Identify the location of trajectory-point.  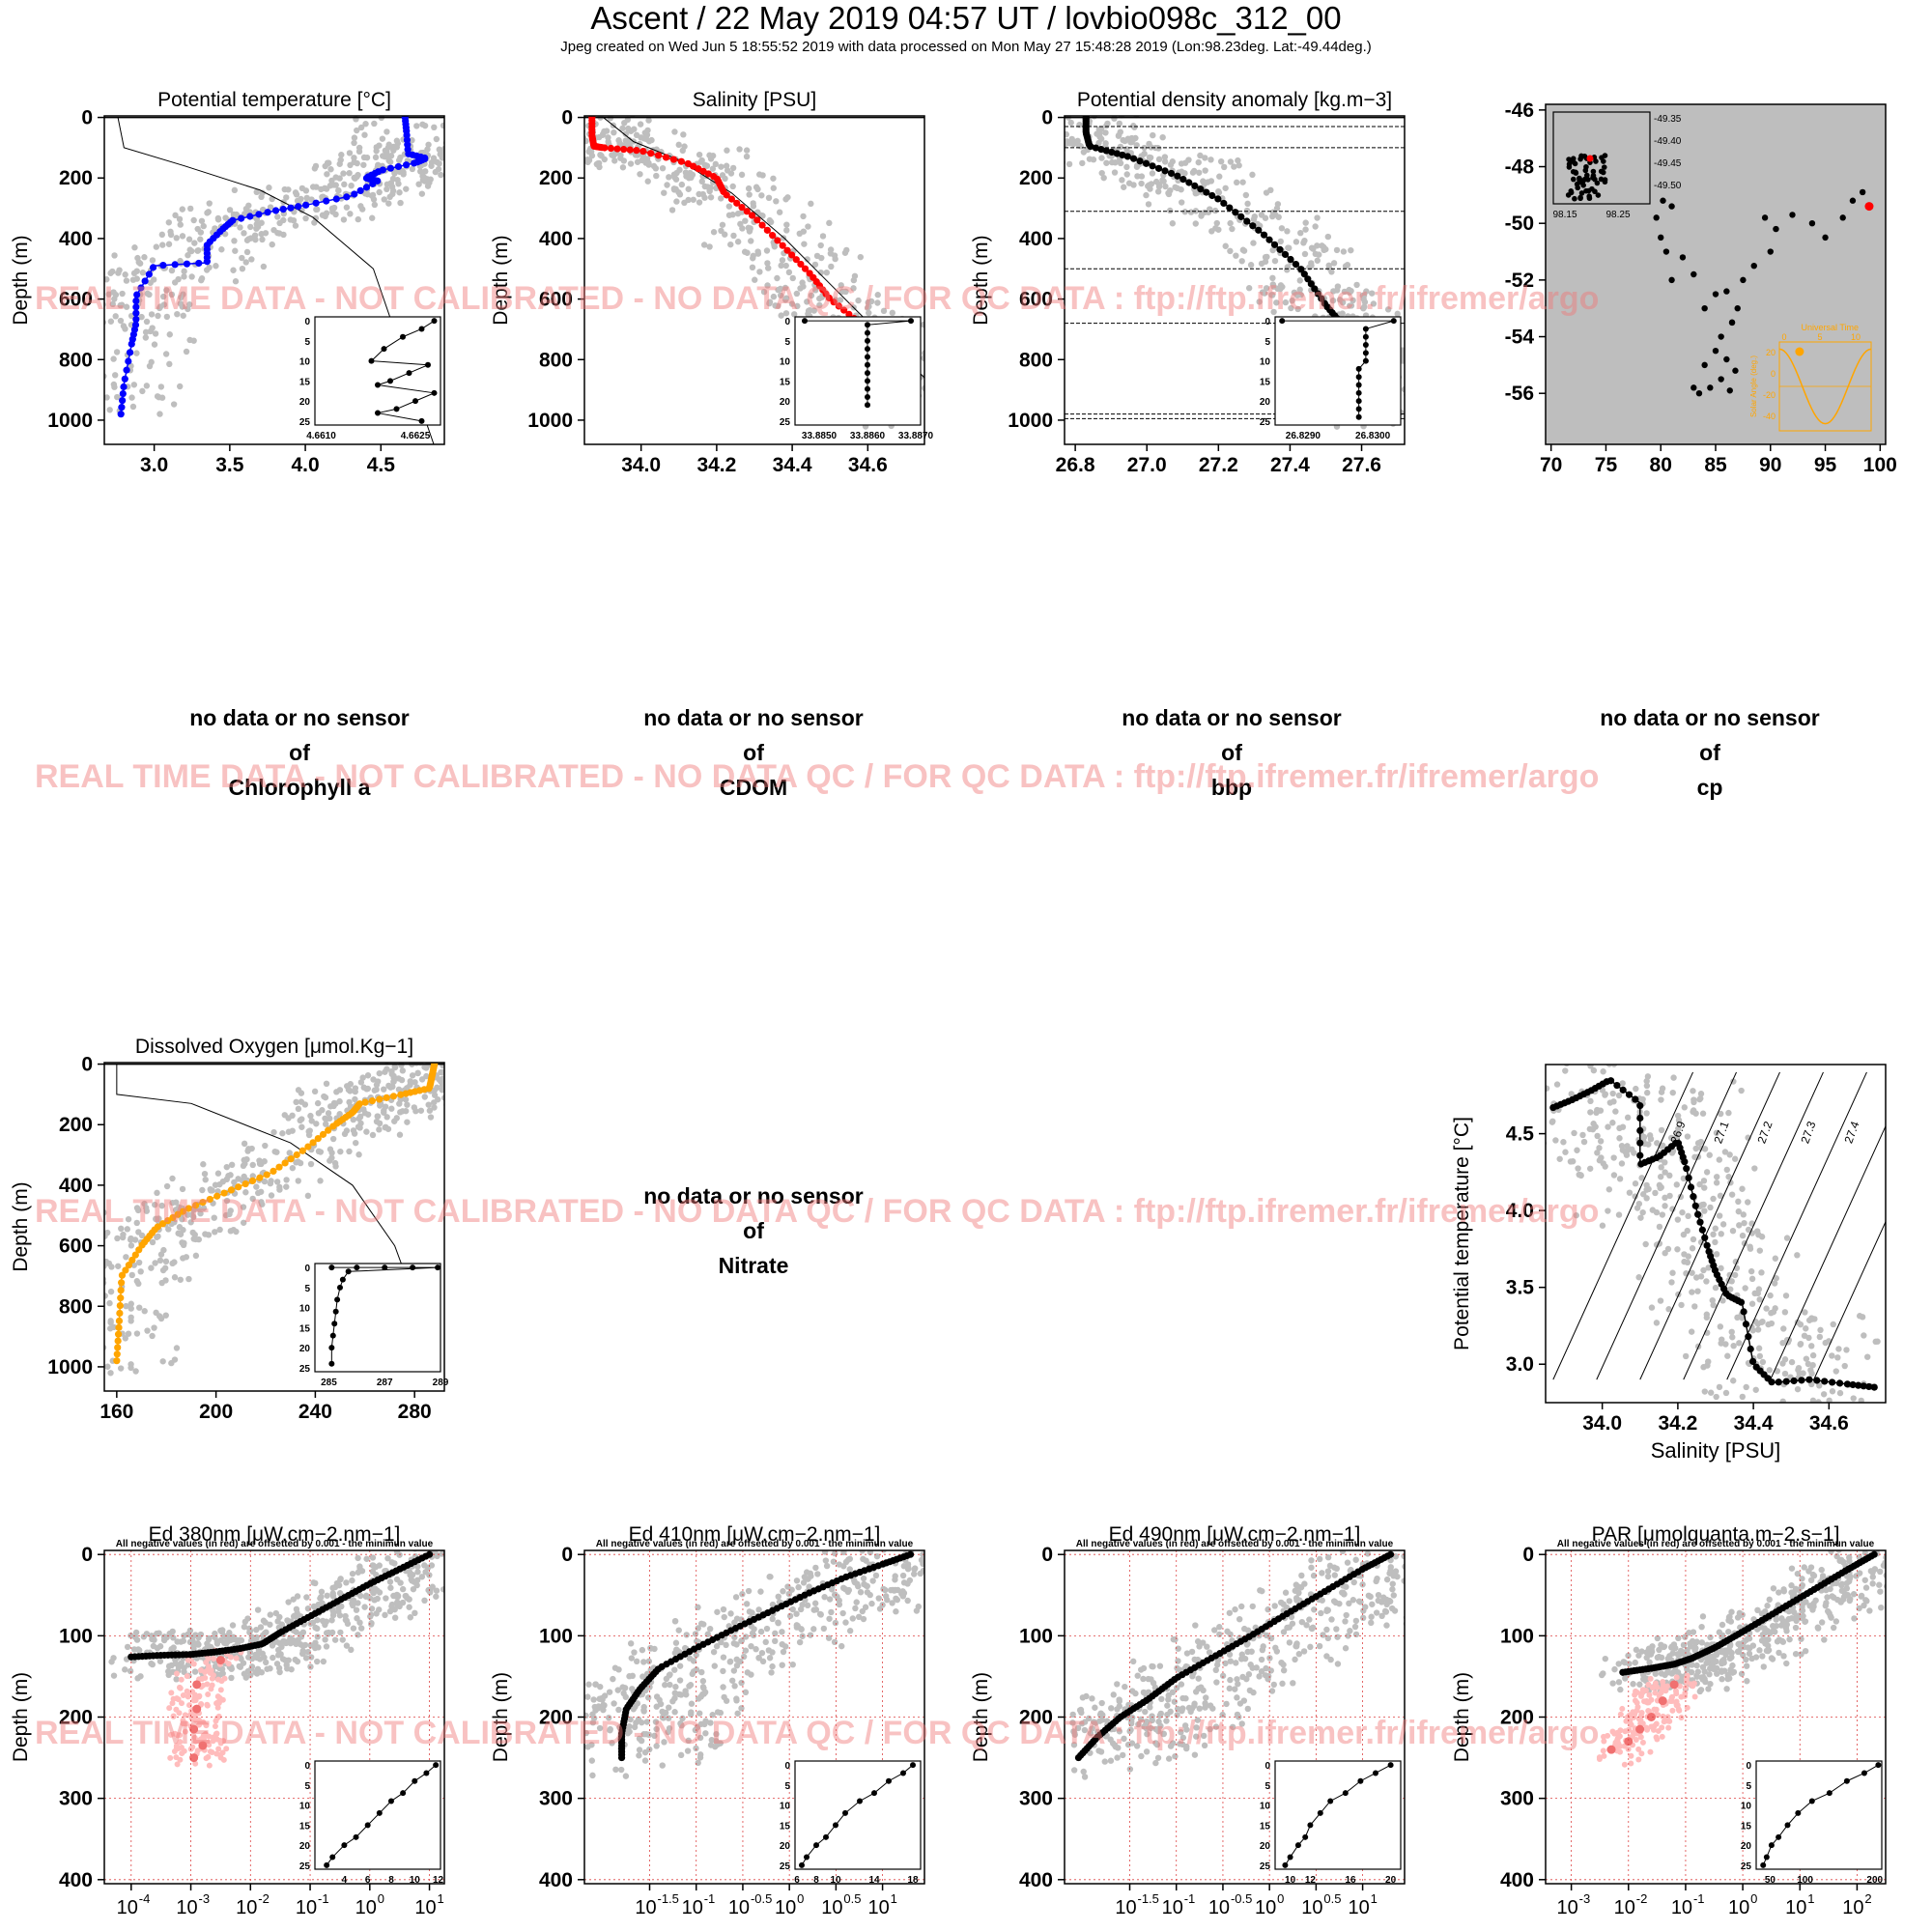
(1792, 215).